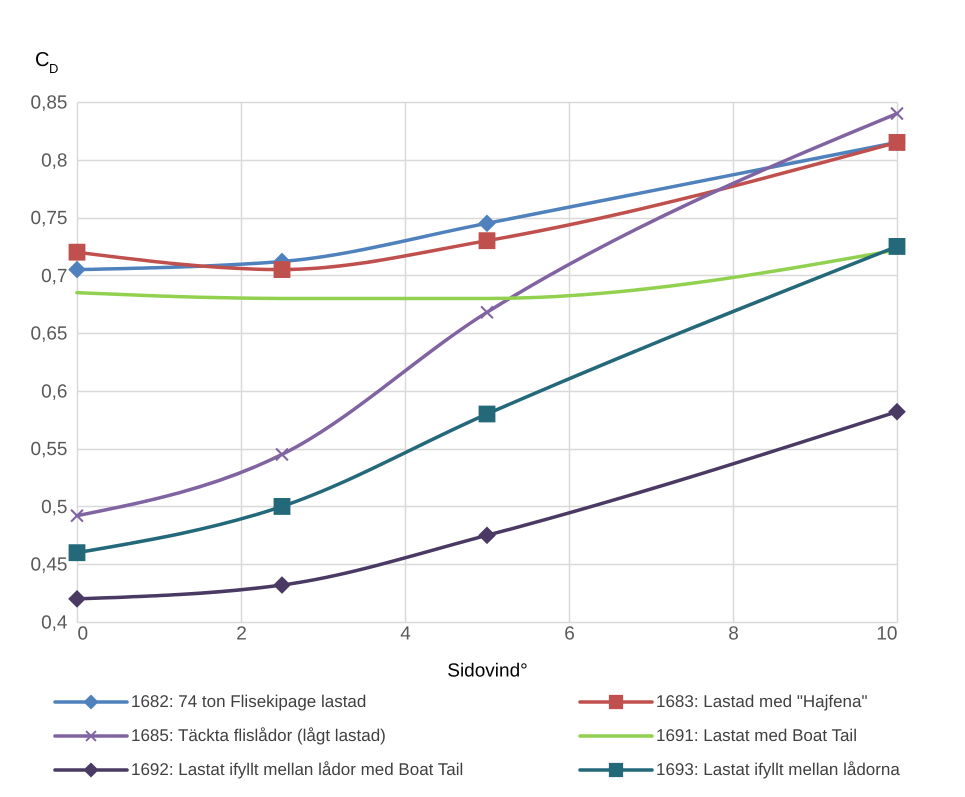 This screenshot has height=797, width=965. What do you see at coordinates (778, 769) in the screenshot?
I see `legend-label: 1693: Lastat ifyllt mellan lådorna` at bounding box center [778, 769].